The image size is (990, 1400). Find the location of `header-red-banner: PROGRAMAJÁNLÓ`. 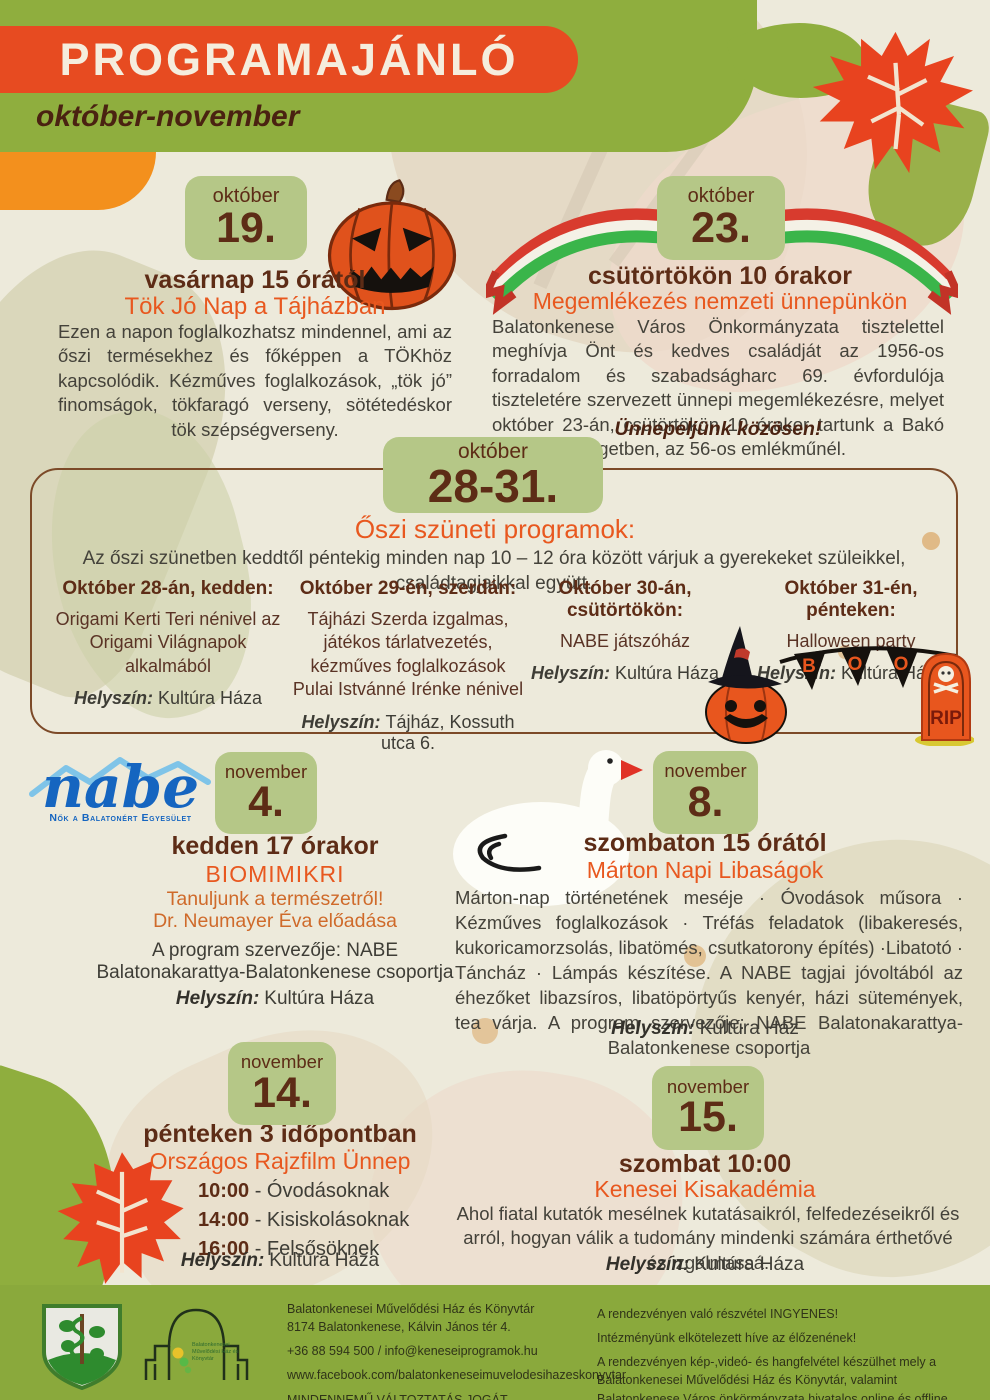

header-red-banner: PROGRAMAJÁNLÓ is located at coordinates (289, 59).